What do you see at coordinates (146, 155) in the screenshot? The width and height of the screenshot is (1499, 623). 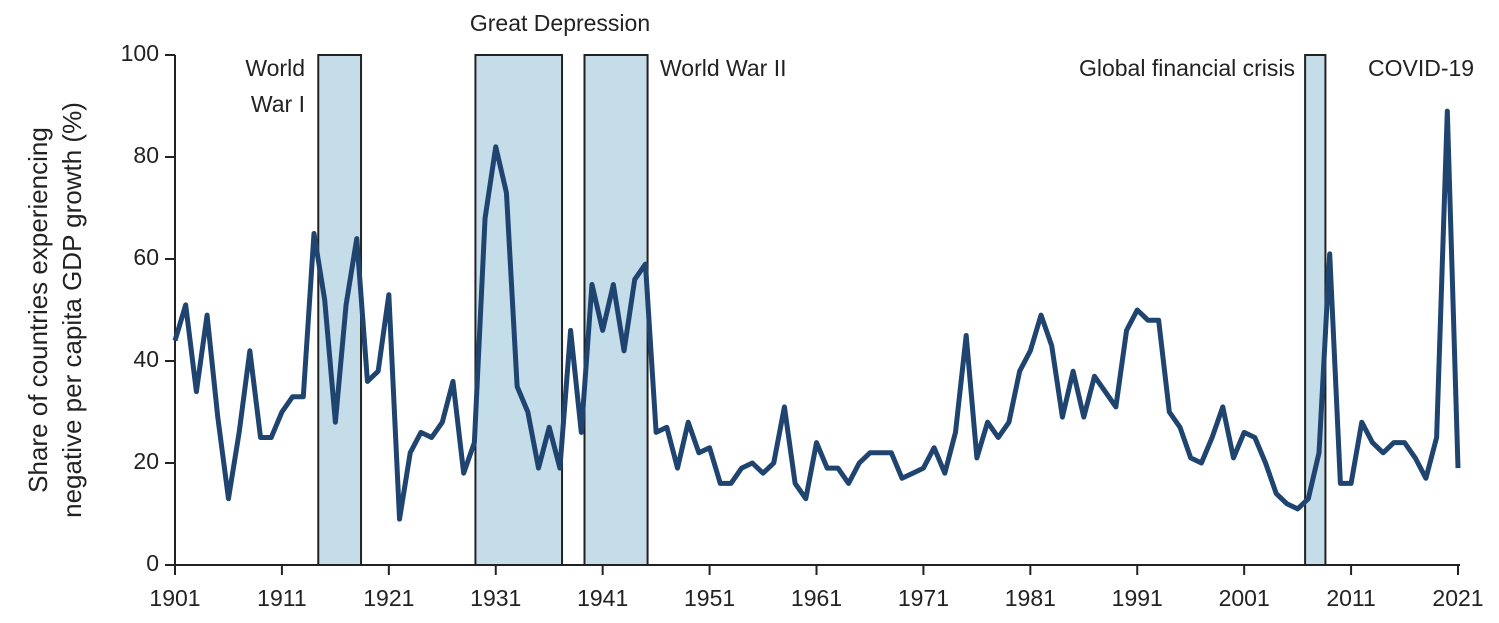 I see `y-tick-label: 80` at bounding box center [146, 155].